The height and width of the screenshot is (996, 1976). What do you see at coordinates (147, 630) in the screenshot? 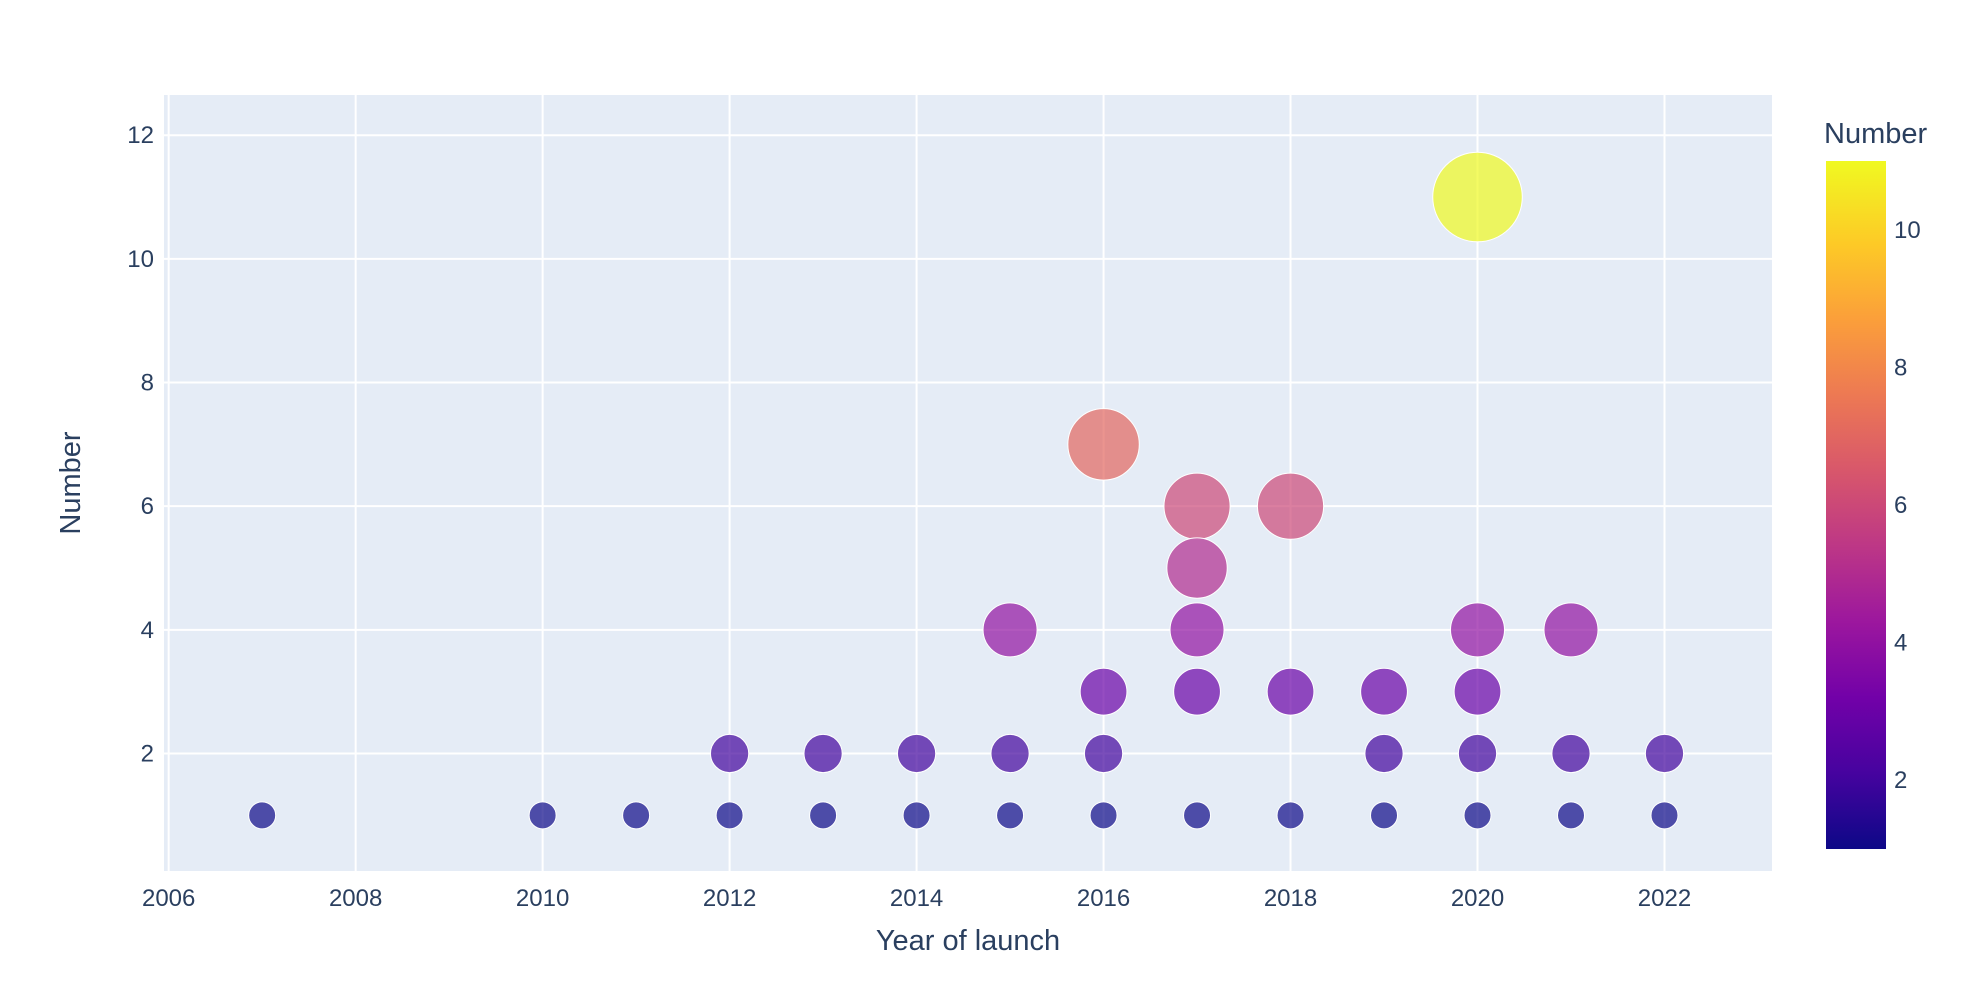
I see `y-tick-label: 4` at bounding box center [147, 630].